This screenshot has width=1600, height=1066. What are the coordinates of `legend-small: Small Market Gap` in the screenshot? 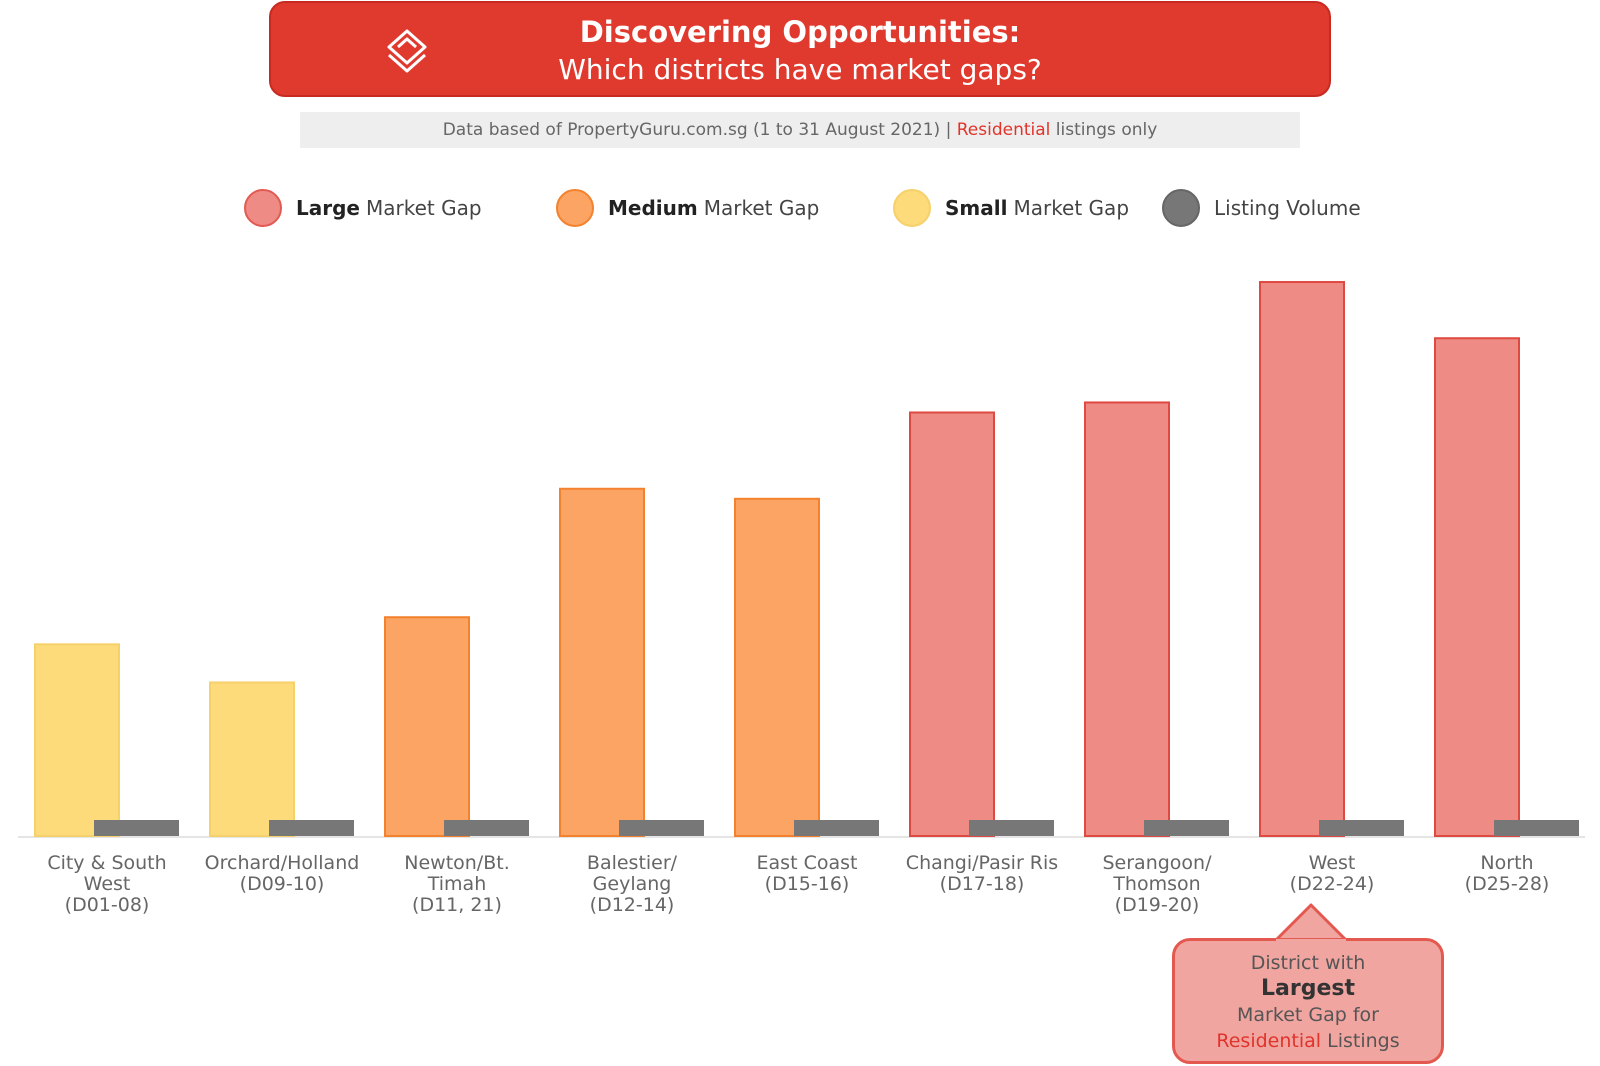 It's located at (1011, 208).